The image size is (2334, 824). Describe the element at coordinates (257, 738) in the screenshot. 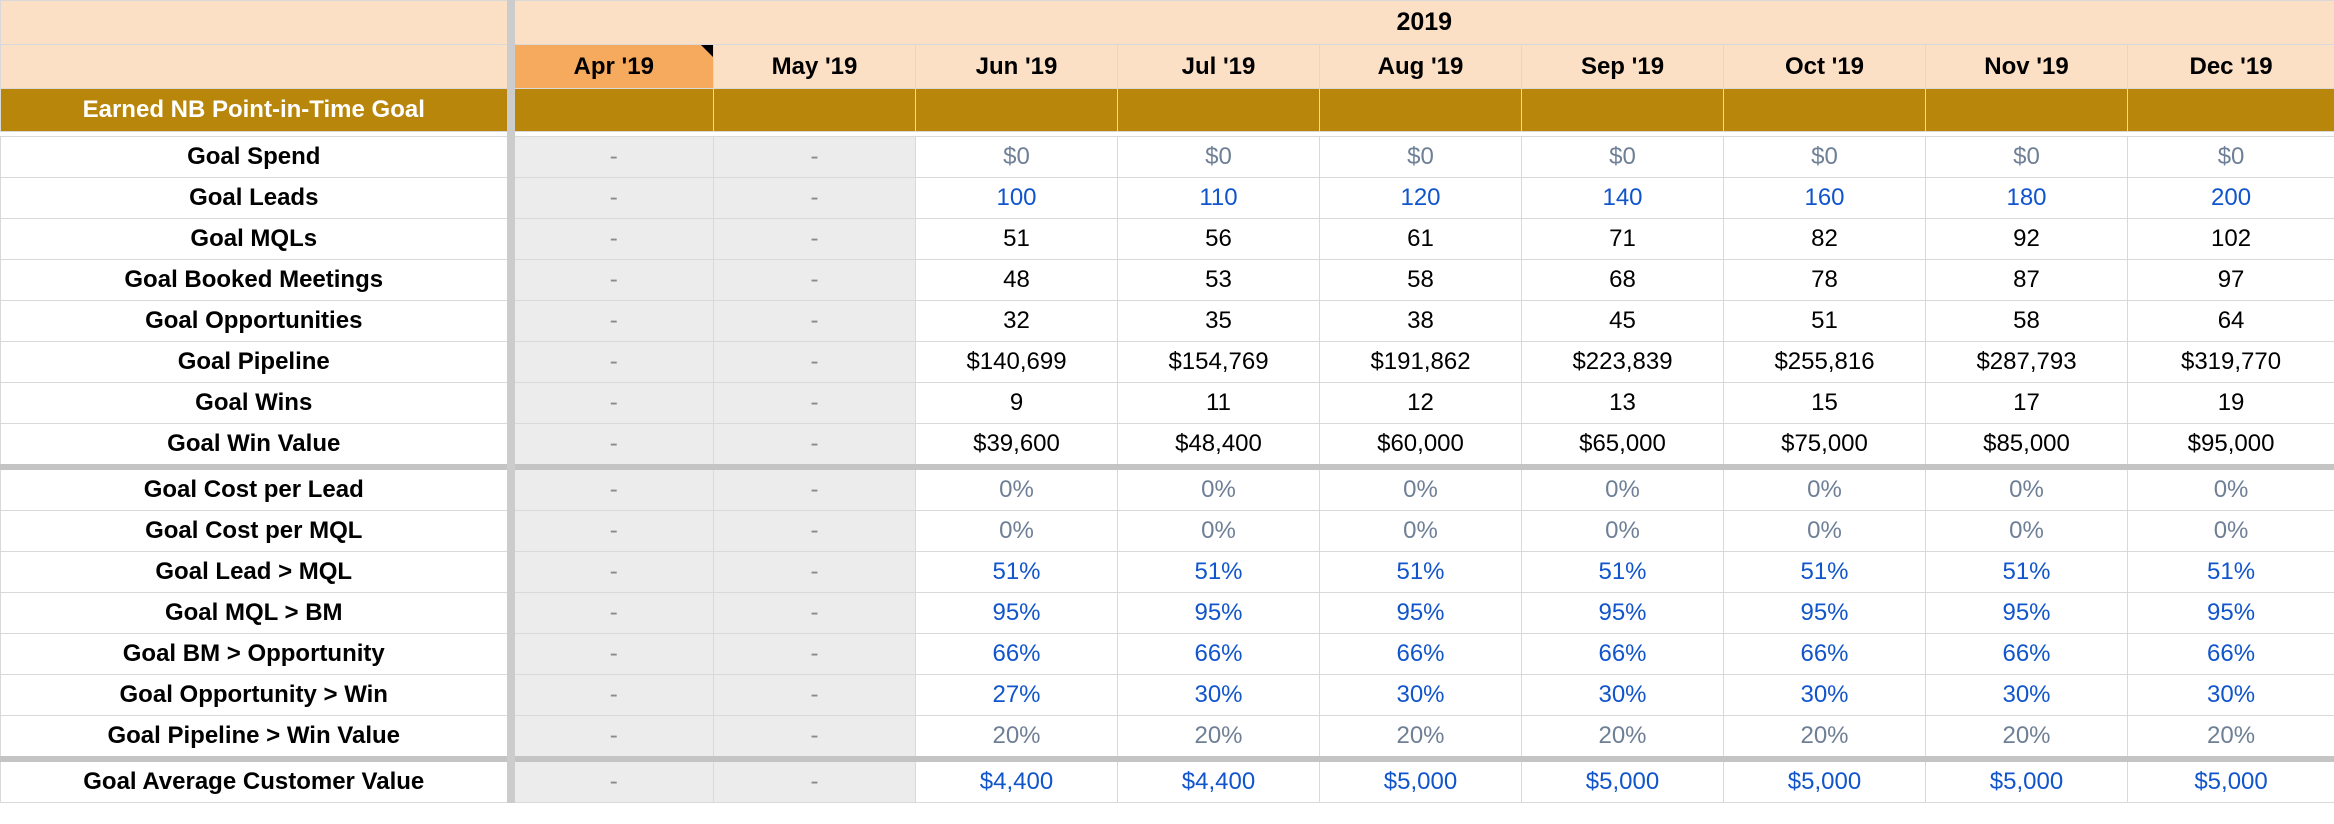

I see `row-label: Goal Pipeline > Win Value` at that location.